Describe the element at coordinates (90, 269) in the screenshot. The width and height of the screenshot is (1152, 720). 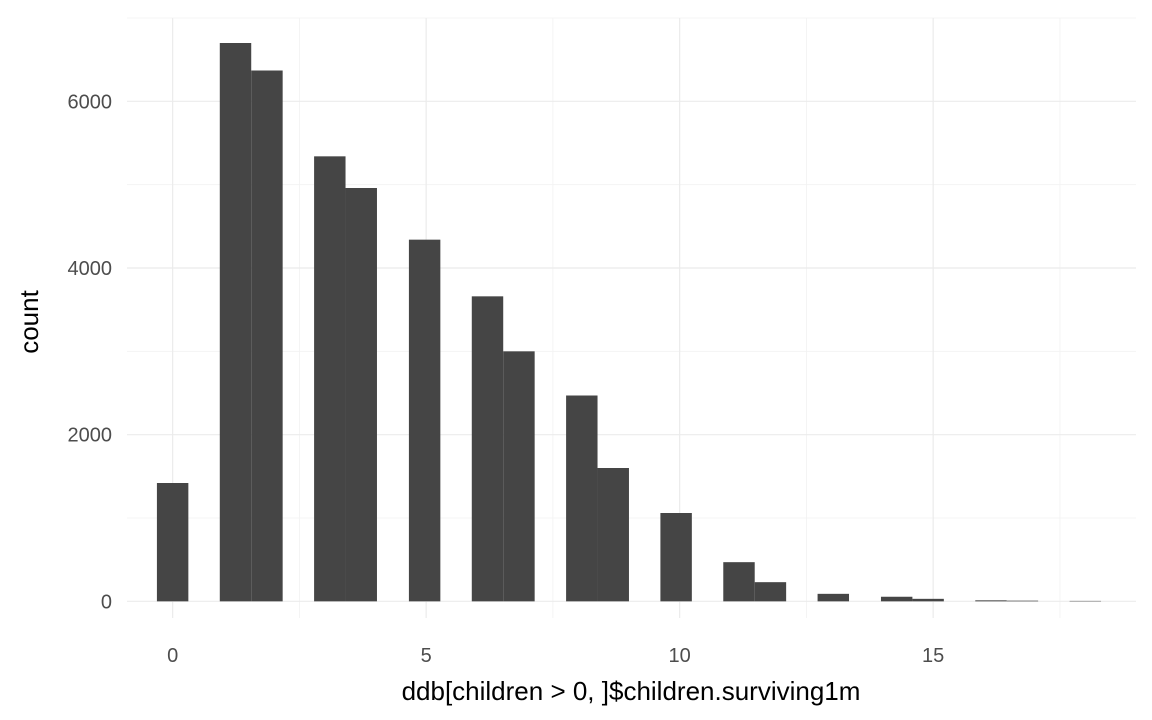
I see `y-tick-label: 4000` at that location.